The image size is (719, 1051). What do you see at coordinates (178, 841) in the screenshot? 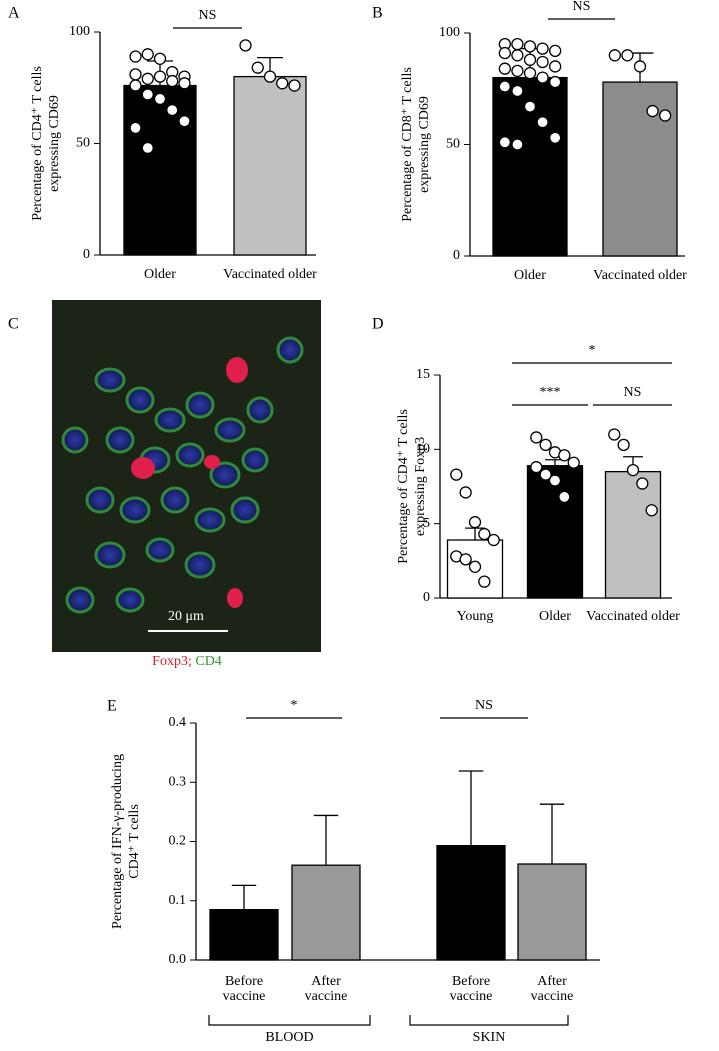
I see `y-tick-label: 0.2` at bounding box center [178, 841].